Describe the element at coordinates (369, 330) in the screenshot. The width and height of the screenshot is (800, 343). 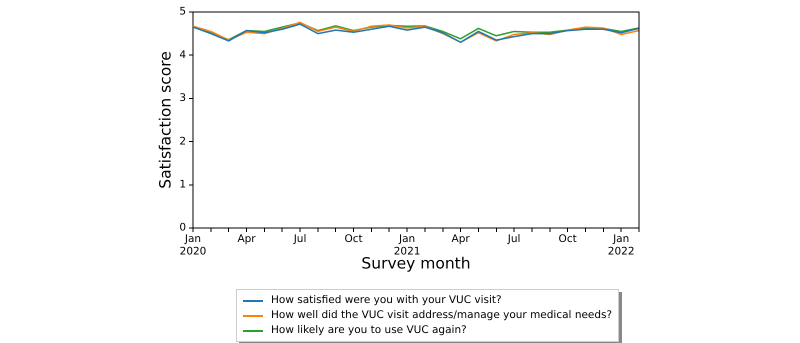
I see `legend-label: How likely are you to use VUC again?` at that location.